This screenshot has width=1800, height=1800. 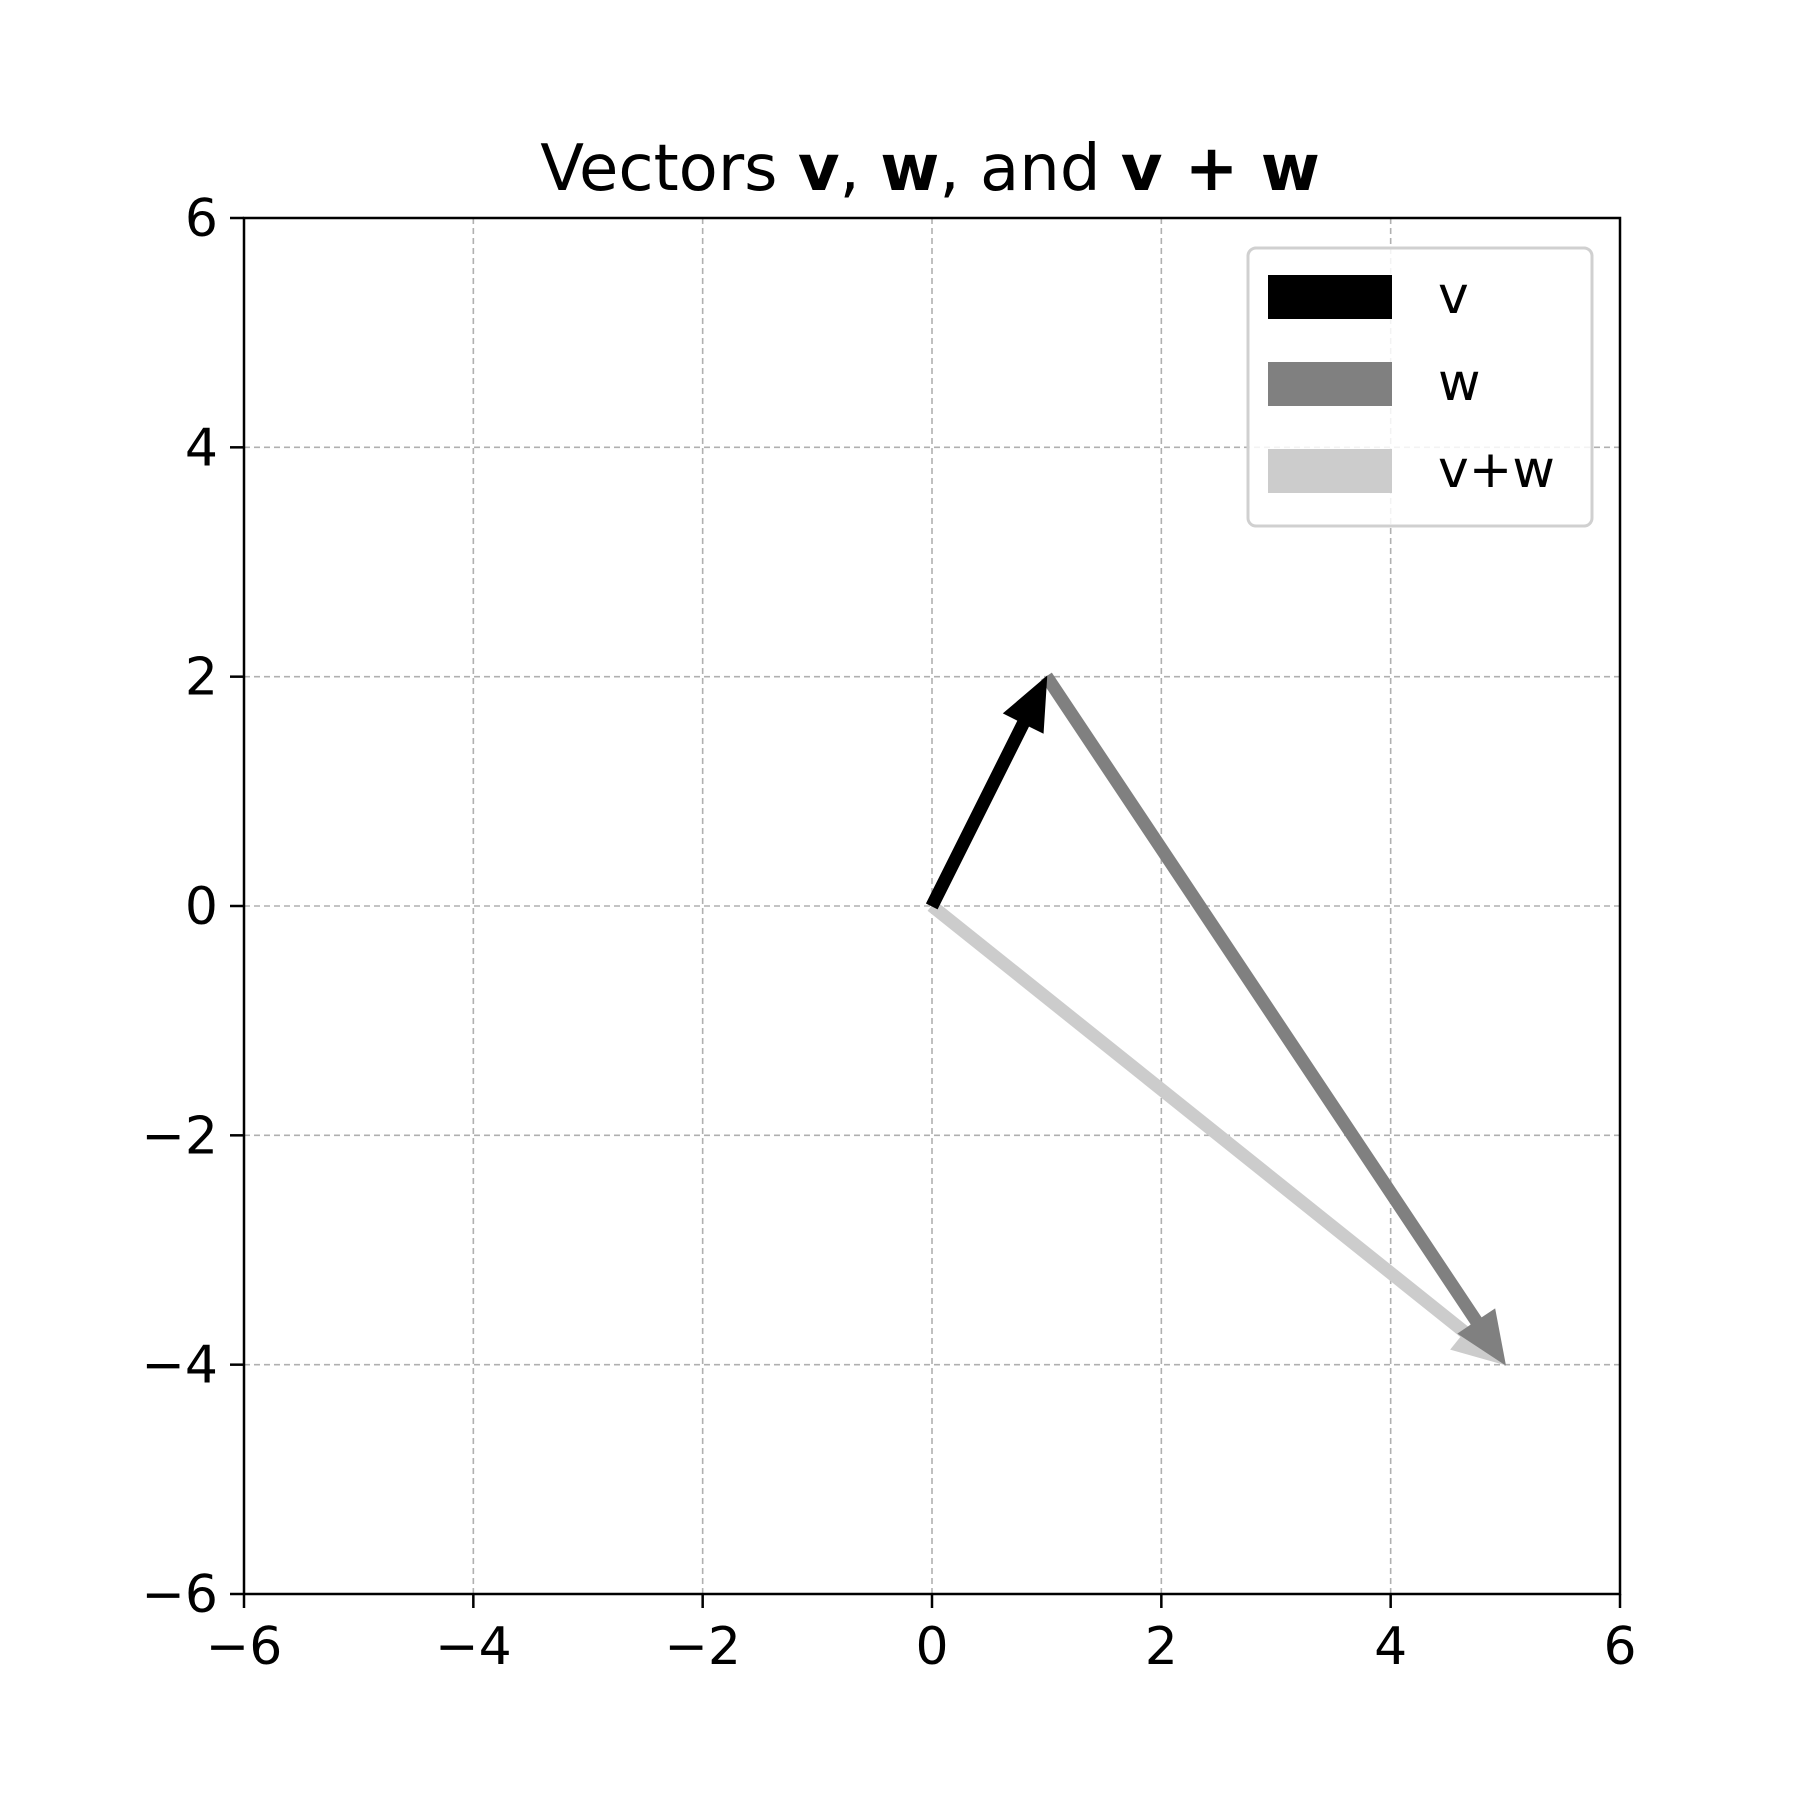 What do you see at coordinates (179, 1366) in the screenshot?
I see `y-tick-label: −4` at bounding box center [179, 1366].